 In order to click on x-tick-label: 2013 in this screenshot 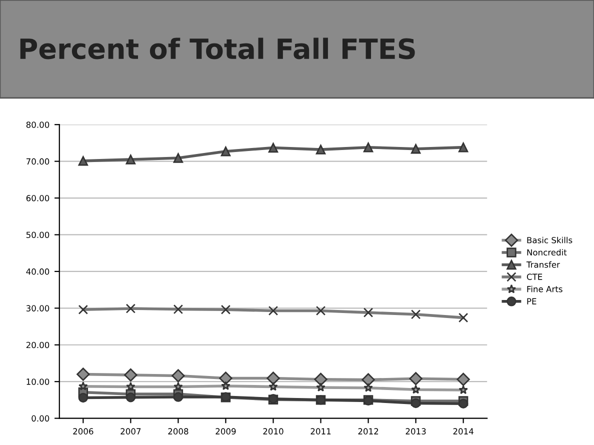, I will do `click(416, 431)`.